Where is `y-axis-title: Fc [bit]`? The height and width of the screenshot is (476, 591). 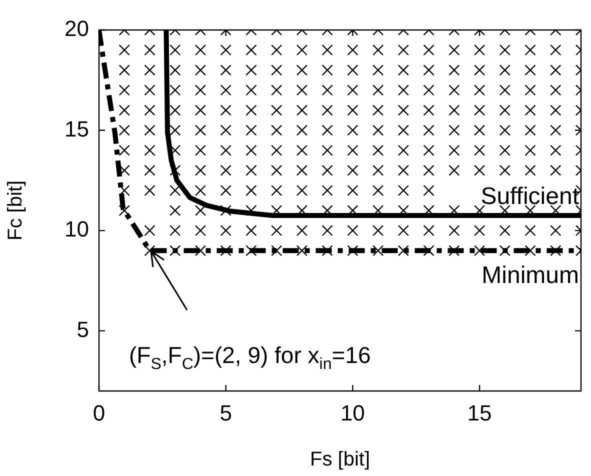 y-axis-title: Fc [bit] is located at coordinates (15, 210).